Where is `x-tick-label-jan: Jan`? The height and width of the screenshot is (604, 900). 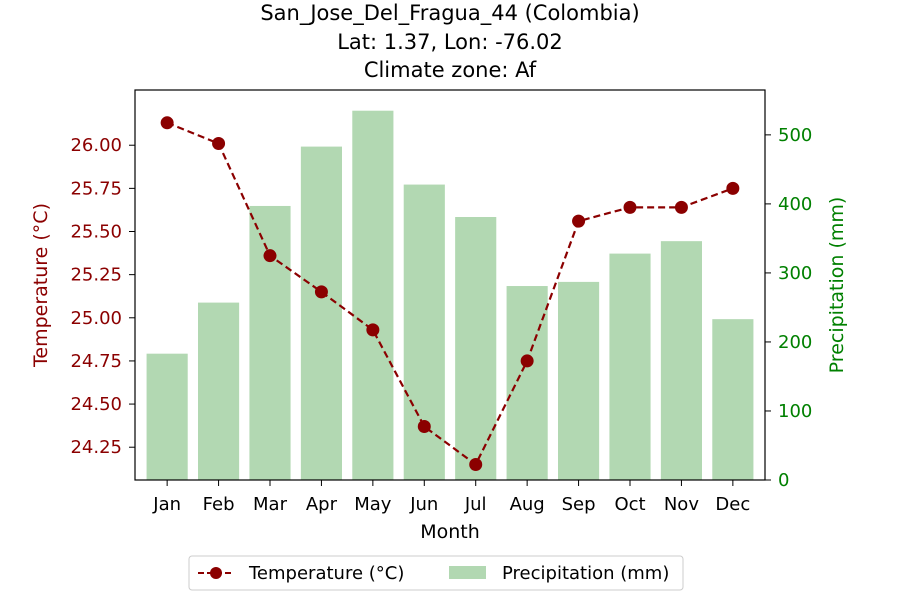
x-tick-label-jan: Jan is located at coordinates (166, 504).